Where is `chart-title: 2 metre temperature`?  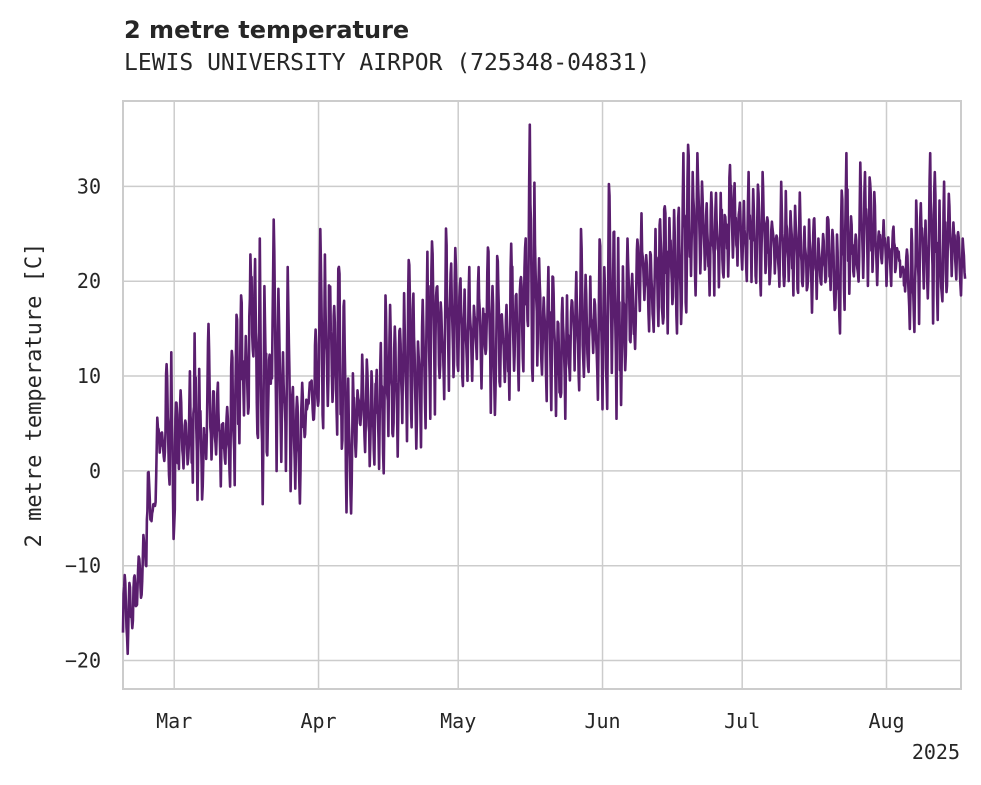 chart-title: 2 metre temperature is located at coordinates (267, 30).